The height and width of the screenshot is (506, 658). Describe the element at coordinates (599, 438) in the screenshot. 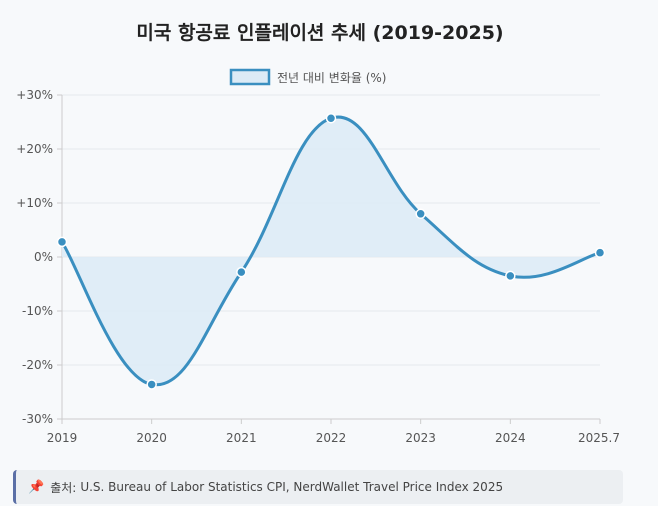

I see `x-tick-label: 2025.7` at that location.